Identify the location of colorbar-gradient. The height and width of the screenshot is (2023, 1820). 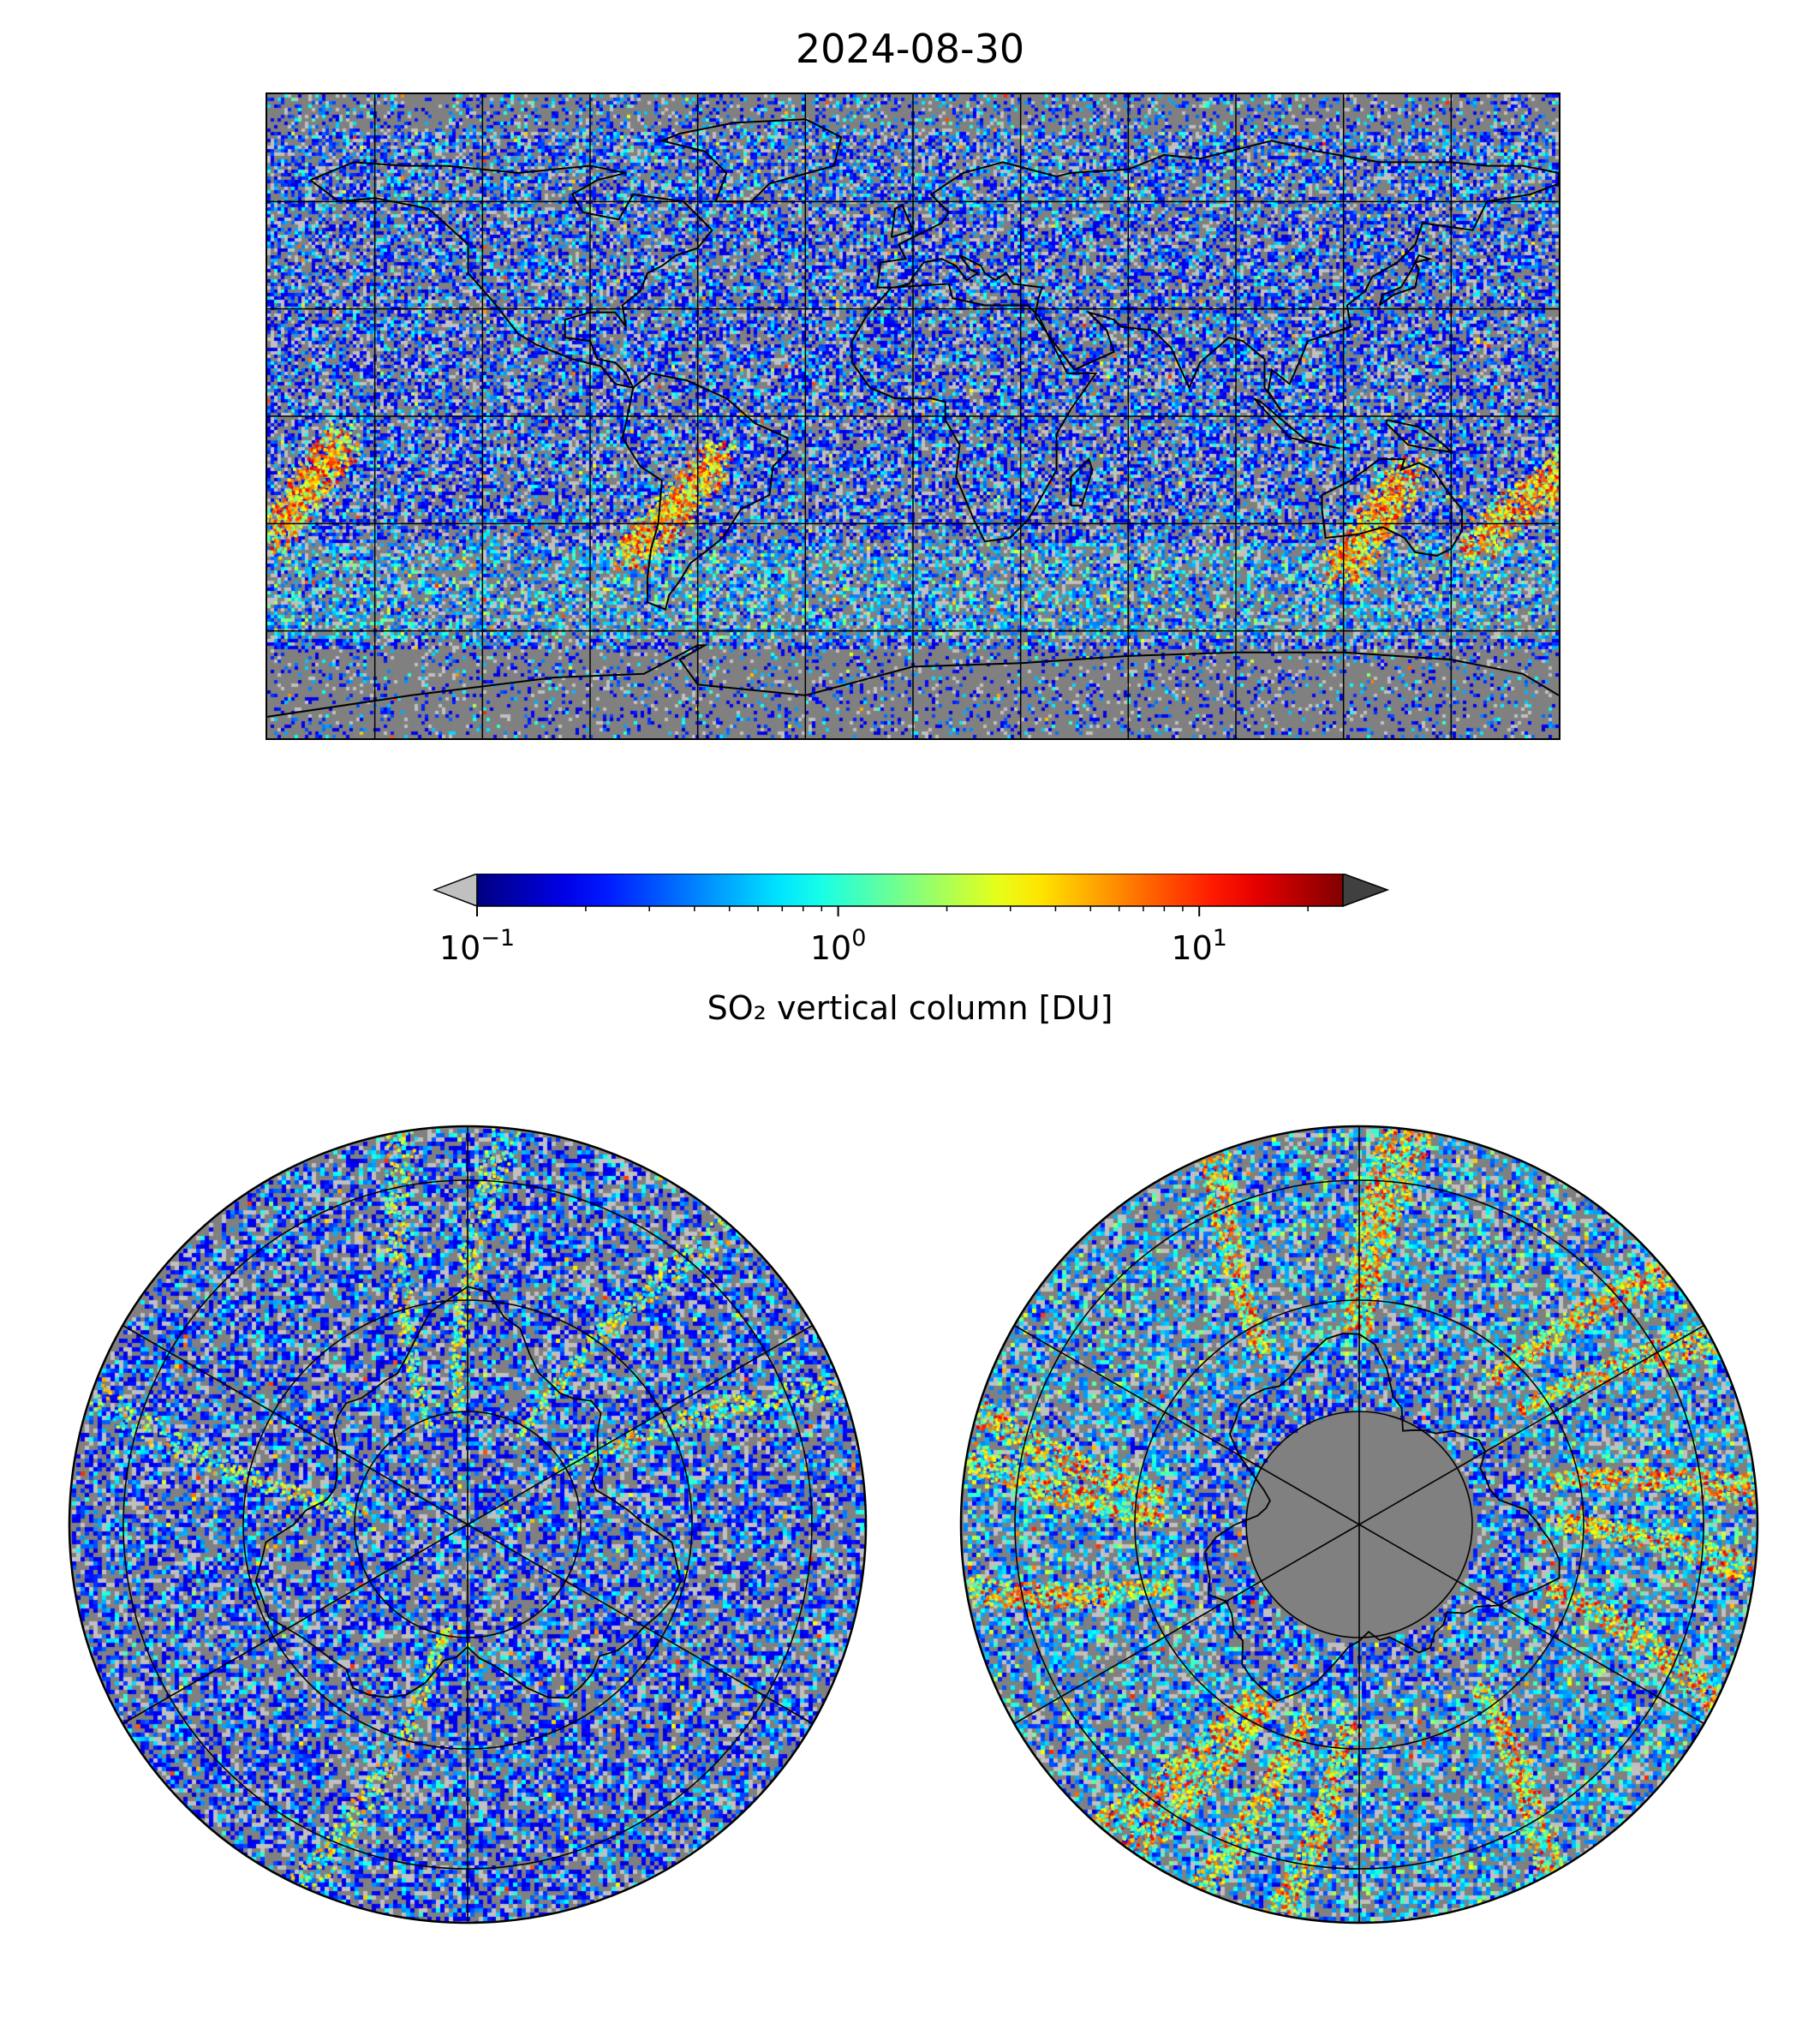
(910, 891).